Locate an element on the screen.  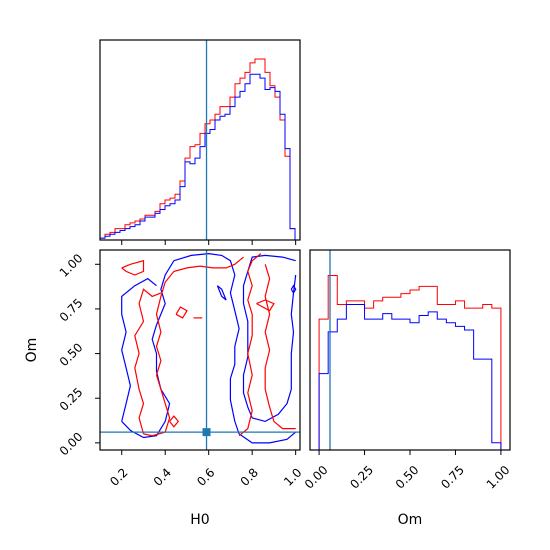
contour-x-tick-label: 0.2 is located at coordinates (118, 476).